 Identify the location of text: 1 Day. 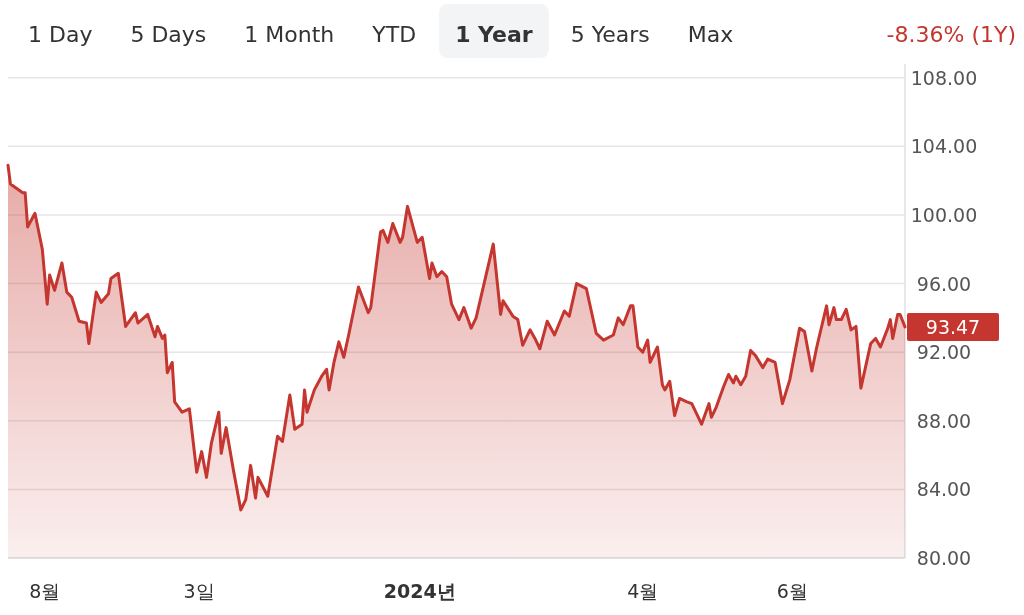
(60, 34).